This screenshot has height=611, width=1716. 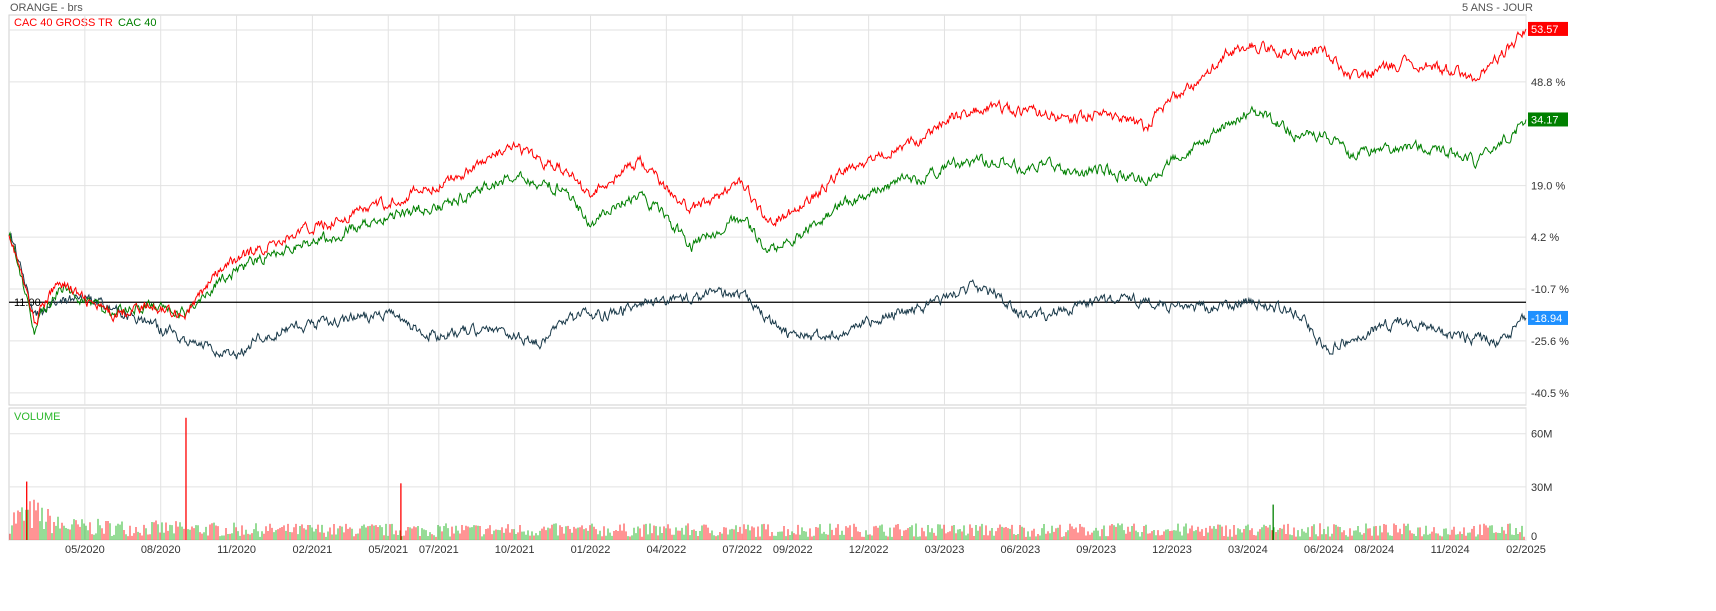 What do you see at coordinates (1545, 30) in the screenshot?
I see `value-flag-label: 53.57` at bounding box center [1545, 30].